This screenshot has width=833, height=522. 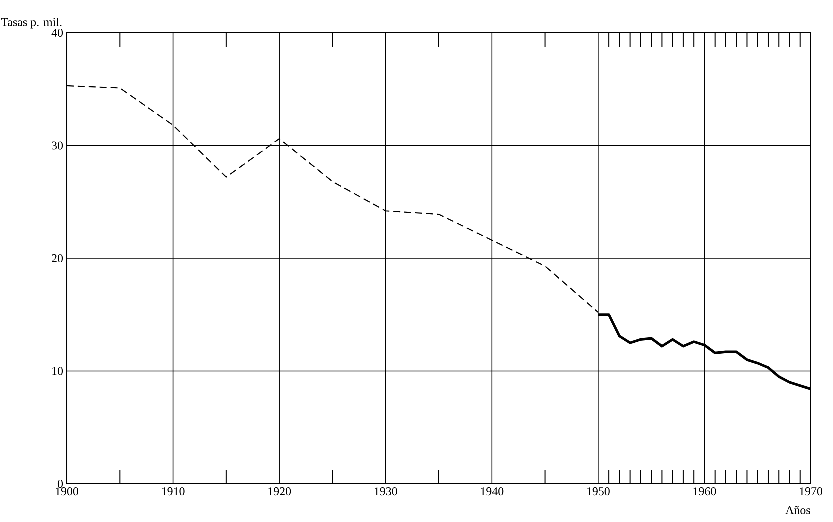 I want to click on x-axis-title: Años, so click(x=798, y=510).